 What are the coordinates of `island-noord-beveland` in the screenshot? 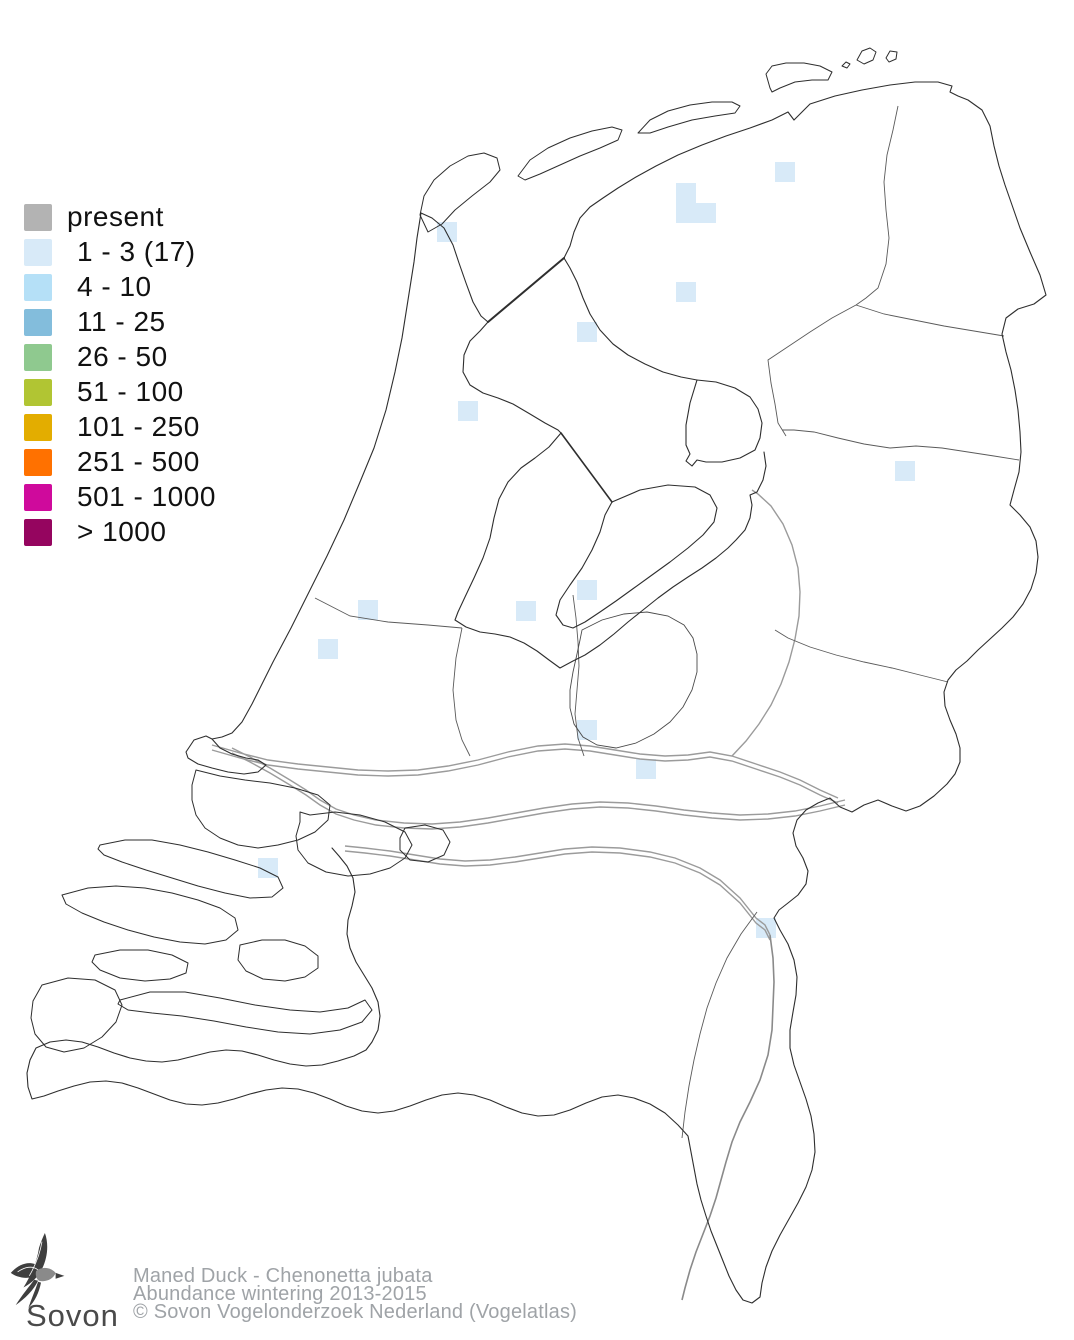 It's located at (140, 965).